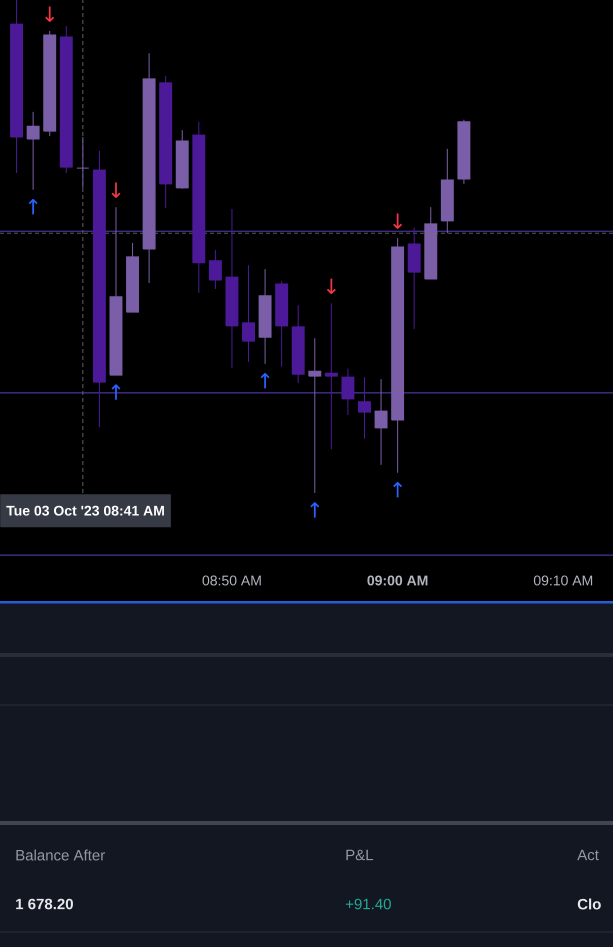 This screenshot has height=947, width=613. What do you see at coordinates (360, 855) in the screenshot?
I see `text: P&L` at bounding box center [360, 855].